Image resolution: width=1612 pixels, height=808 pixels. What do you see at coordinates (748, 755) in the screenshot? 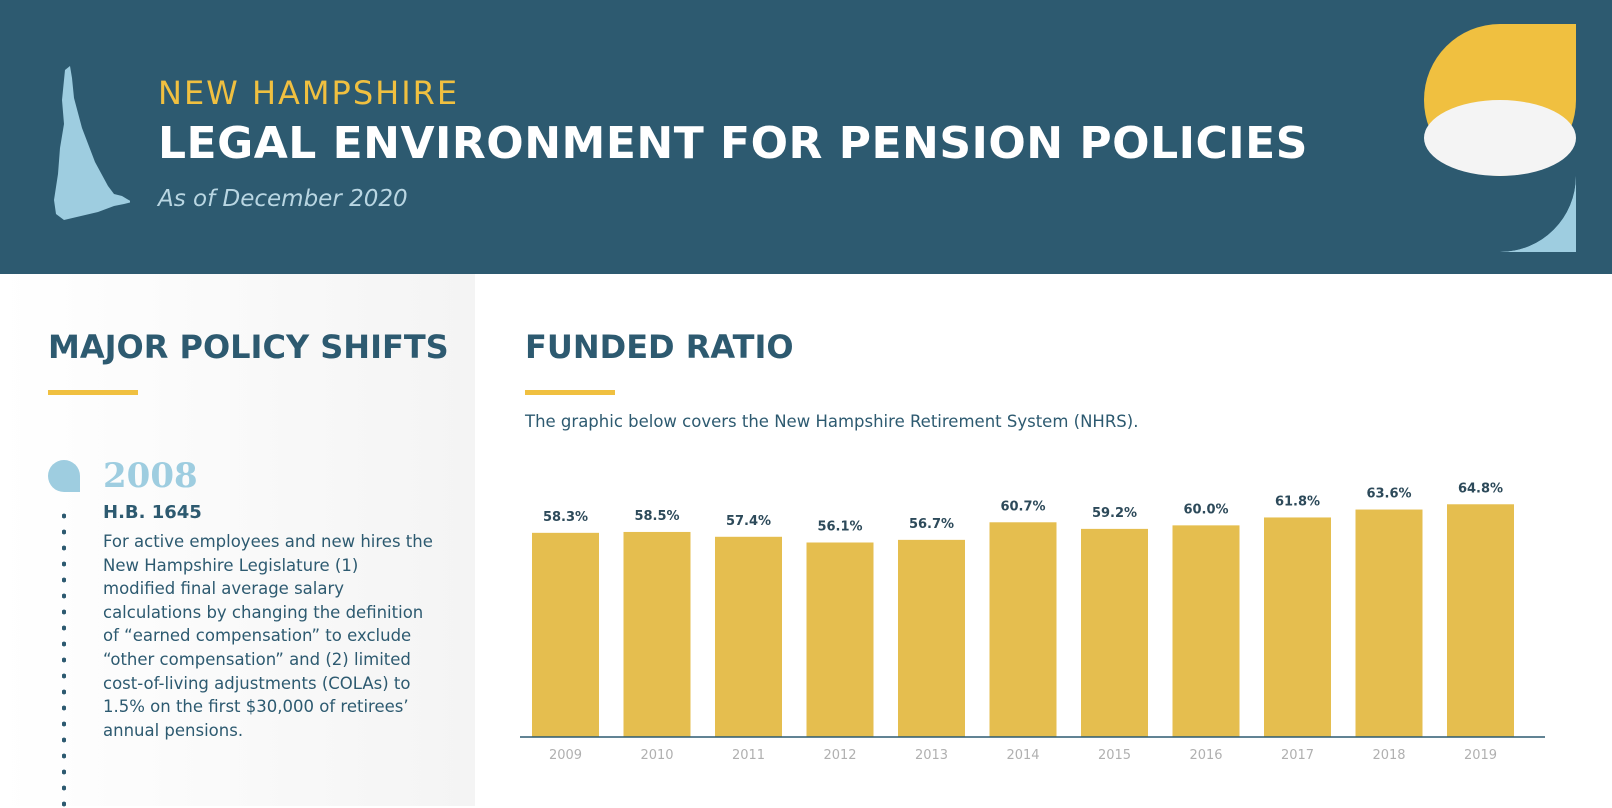
I see `x-tick-label: 2011` at bounding box center [748, 755].